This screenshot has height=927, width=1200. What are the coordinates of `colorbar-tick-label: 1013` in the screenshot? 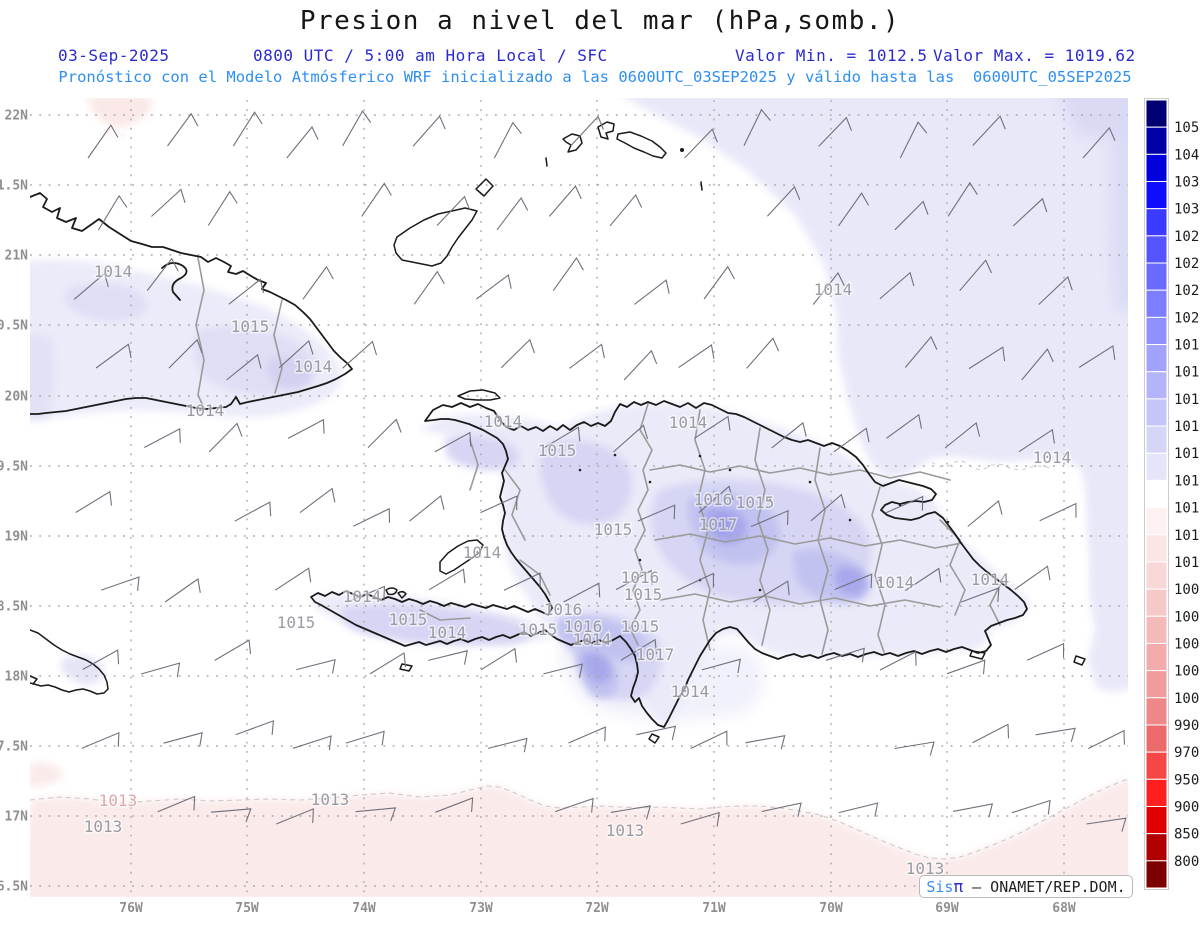 It's located at (1187, 509).